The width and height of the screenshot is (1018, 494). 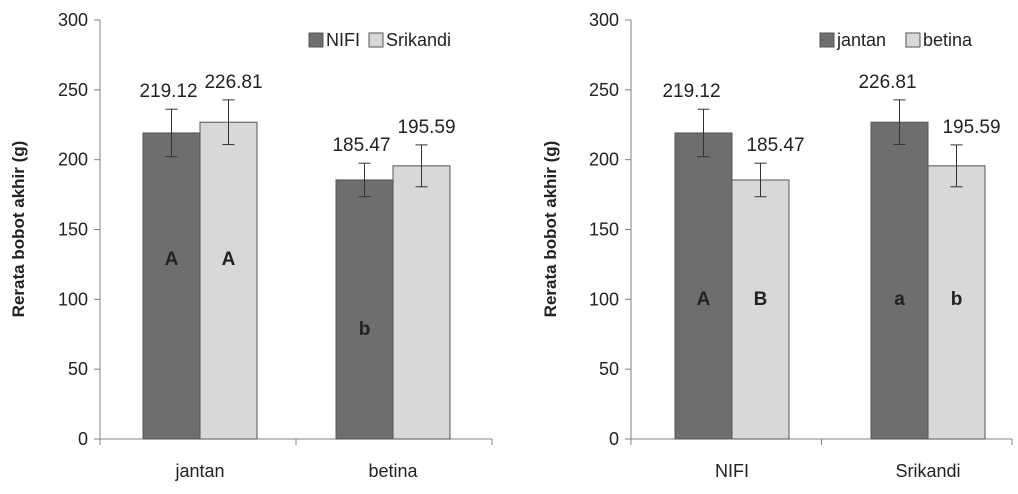 What do you see at coordinates (861, 40) in the screenshot?
I see `legend-label: jantan` at bounding box center [861, 40].